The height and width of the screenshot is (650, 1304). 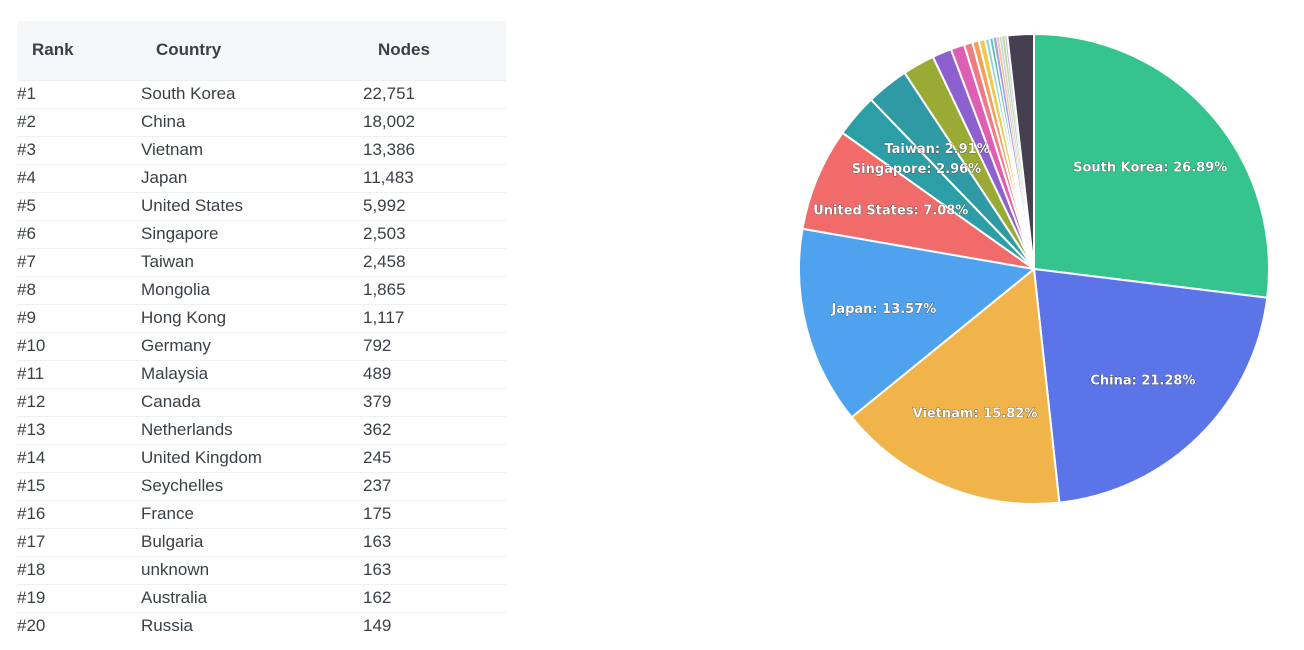 I want to click on country-cell: South Korea, so click(x=252, y=94).